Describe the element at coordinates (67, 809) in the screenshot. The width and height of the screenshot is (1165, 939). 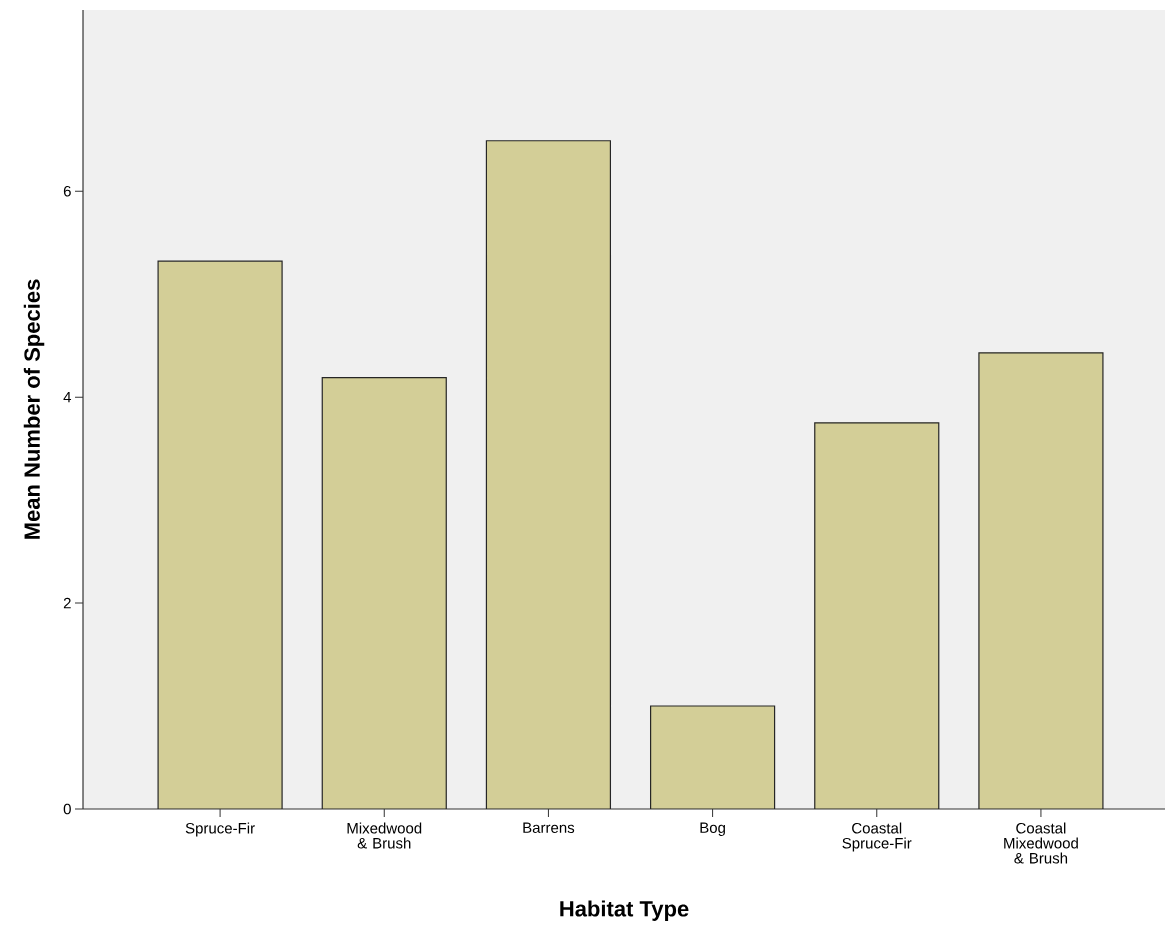
I see `y-tick-label: 0` at that location.